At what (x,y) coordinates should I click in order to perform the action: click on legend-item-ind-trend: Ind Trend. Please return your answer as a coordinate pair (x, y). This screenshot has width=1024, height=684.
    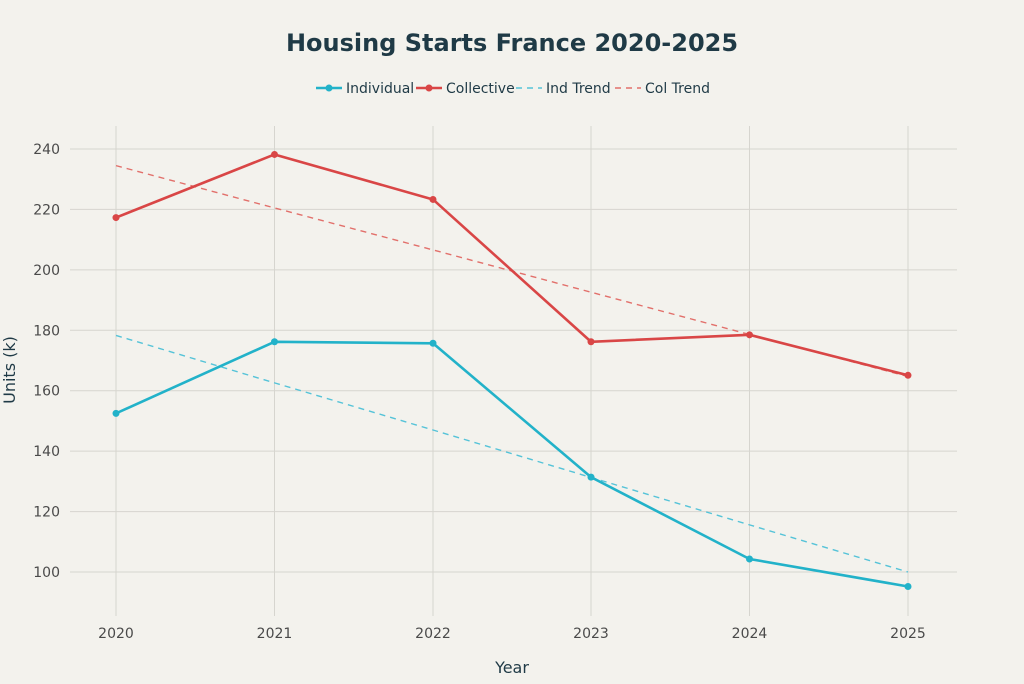
    Looking at the image, I should click on (563, 89).